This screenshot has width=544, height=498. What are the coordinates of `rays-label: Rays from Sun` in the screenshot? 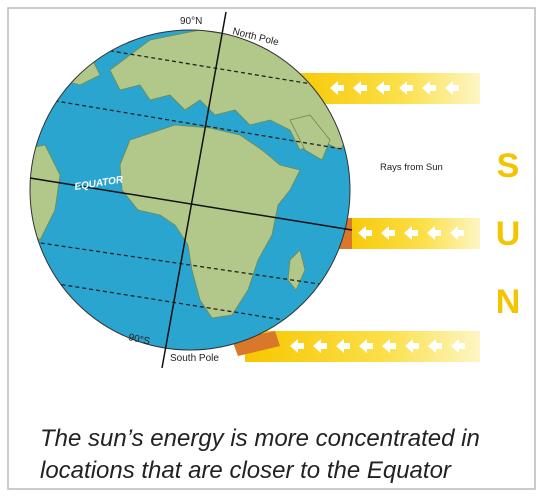 It's located at (411, 167).